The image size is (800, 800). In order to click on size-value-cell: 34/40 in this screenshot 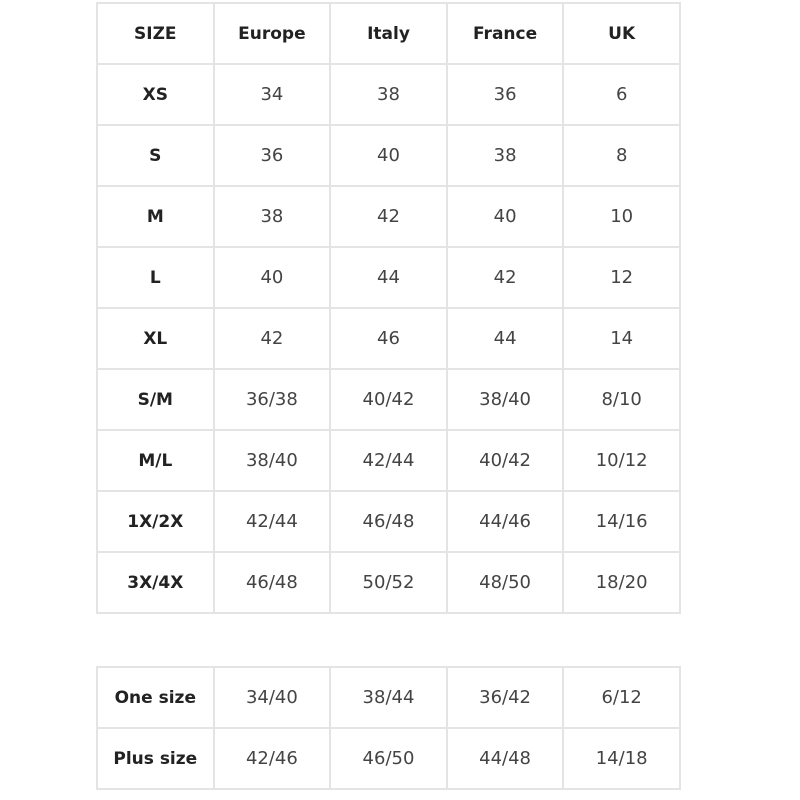, I will do `click(272, 697)`.